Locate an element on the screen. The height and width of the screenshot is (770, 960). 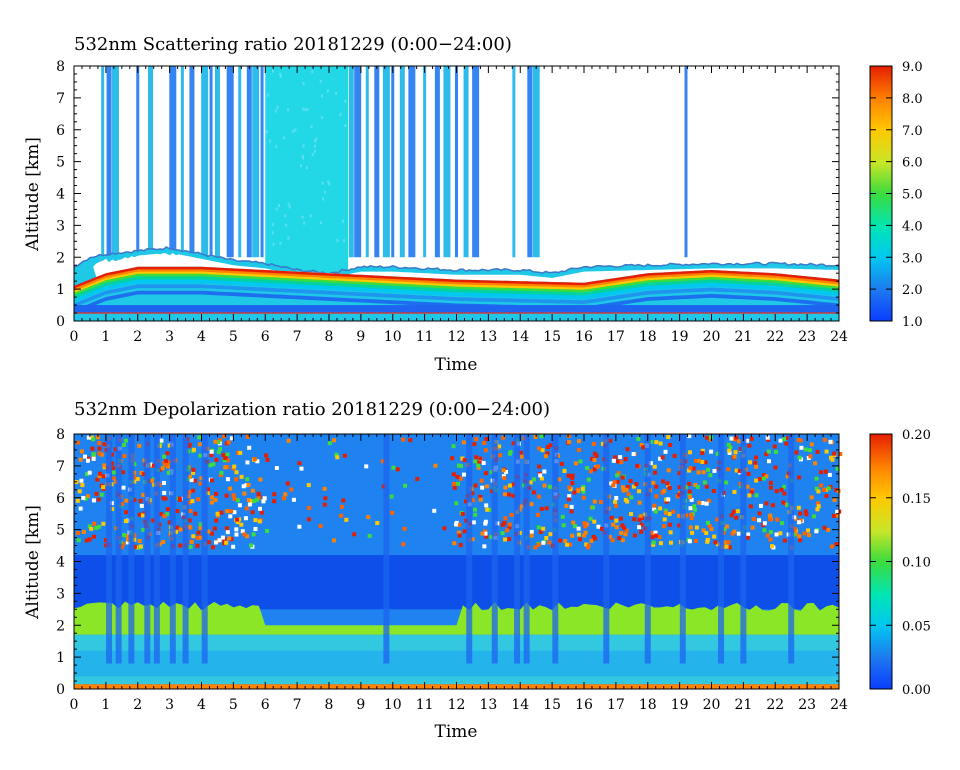
x-tick-label: 16 is located at coordinates (584, 337).